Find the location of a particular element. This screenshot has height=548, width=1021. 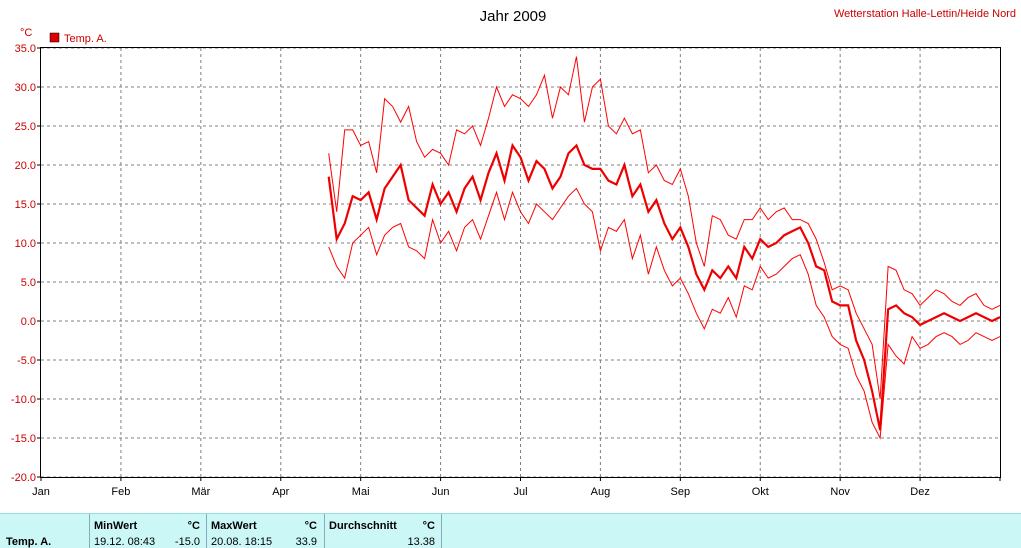

legend-label: Temp. A. is located at coordinates (85, 39).